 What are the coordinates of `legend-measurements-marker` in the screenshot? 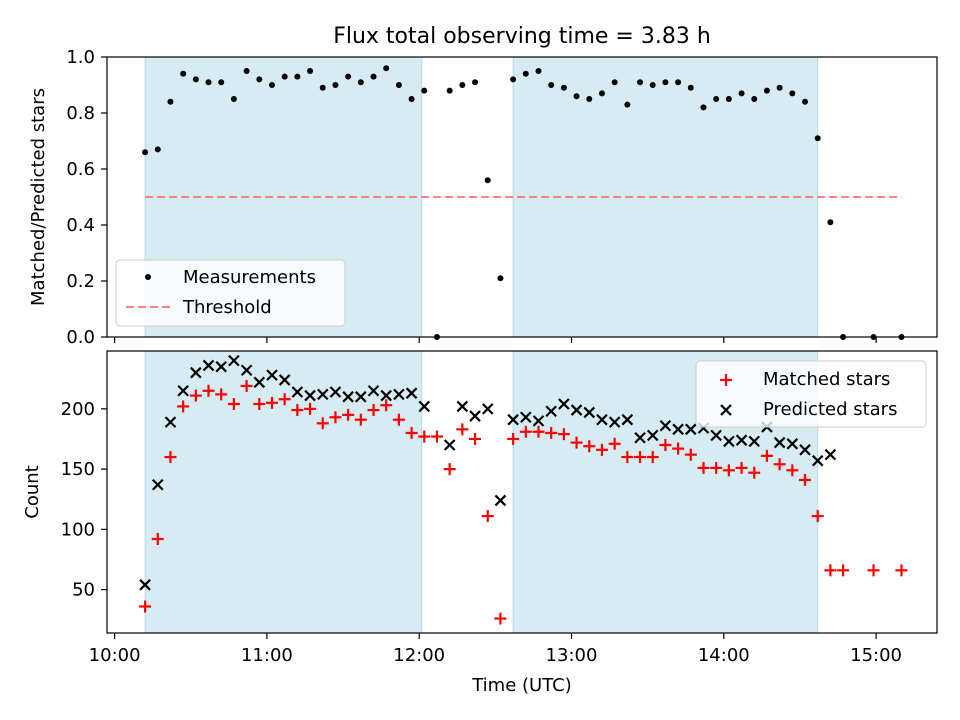 It's located at (148, 277).